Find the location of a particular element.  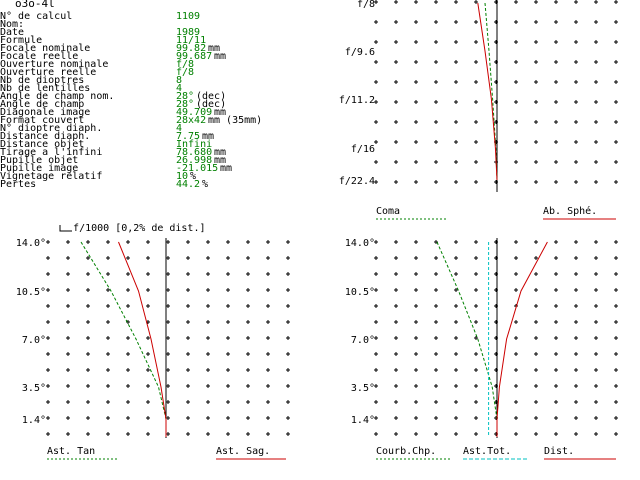

param-label: Nom: is located at coordinates (12, 24).